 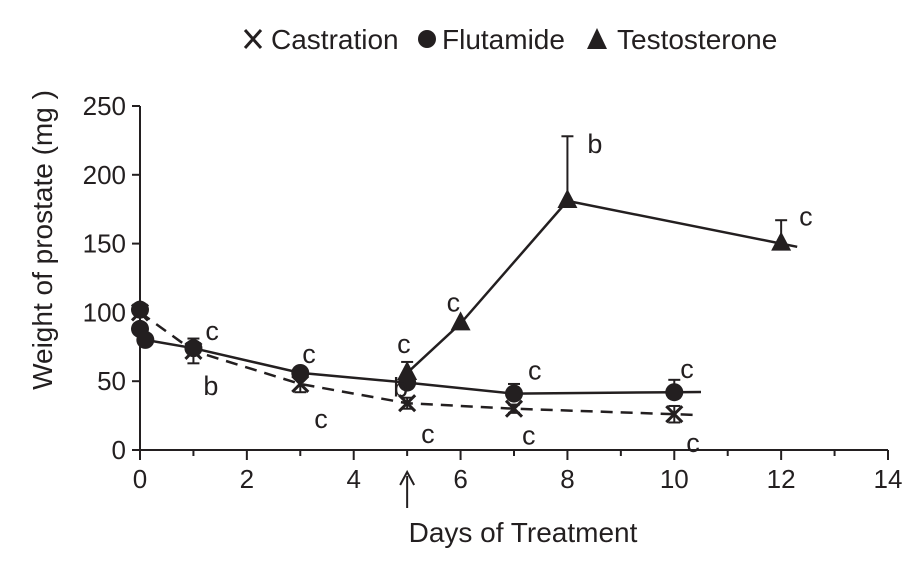 What do you see at coordinates (104, 312) in the screenshot?
I see `y-tick-label: 100` at bounding box center [104, 312].